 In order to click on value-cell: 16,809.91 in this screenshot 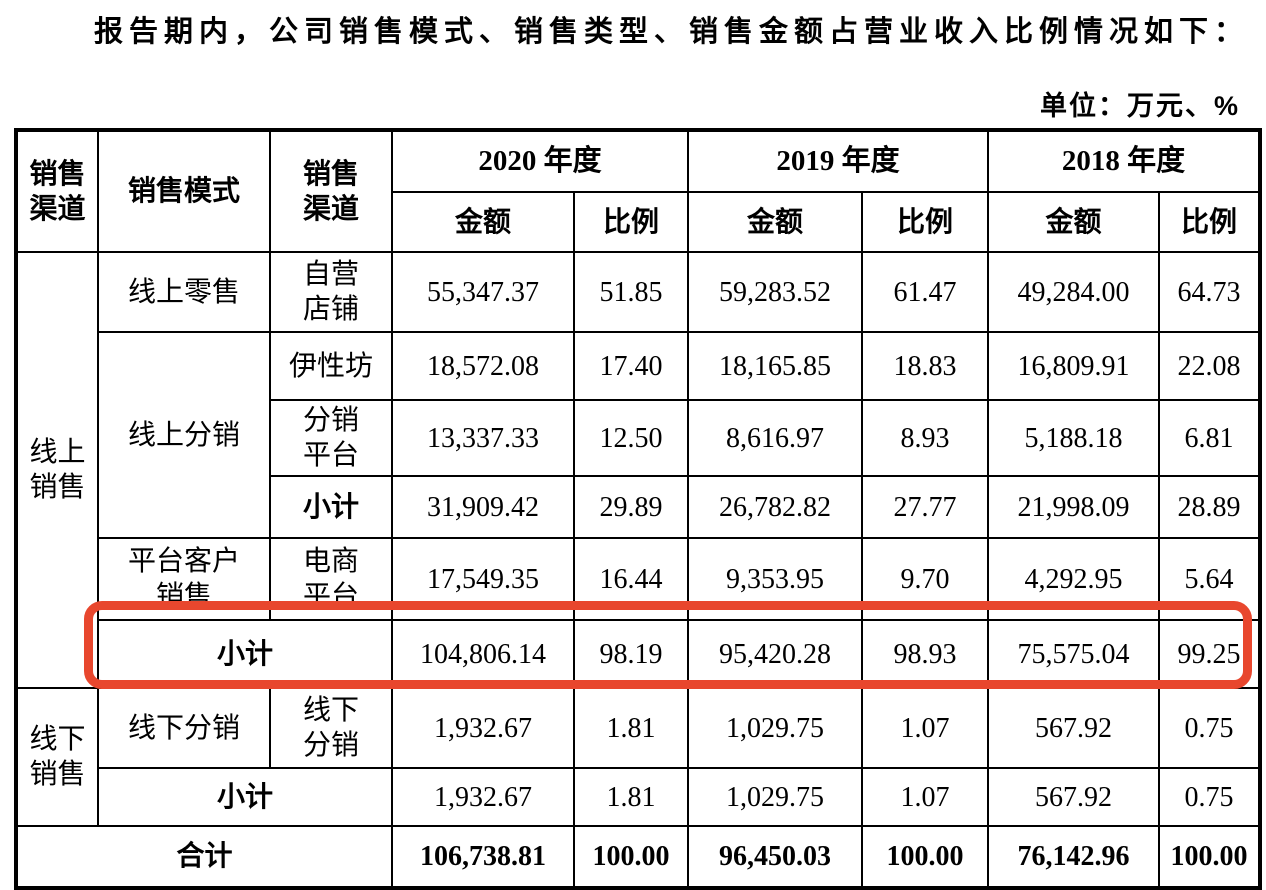, I will do `click(1074, 366)`.